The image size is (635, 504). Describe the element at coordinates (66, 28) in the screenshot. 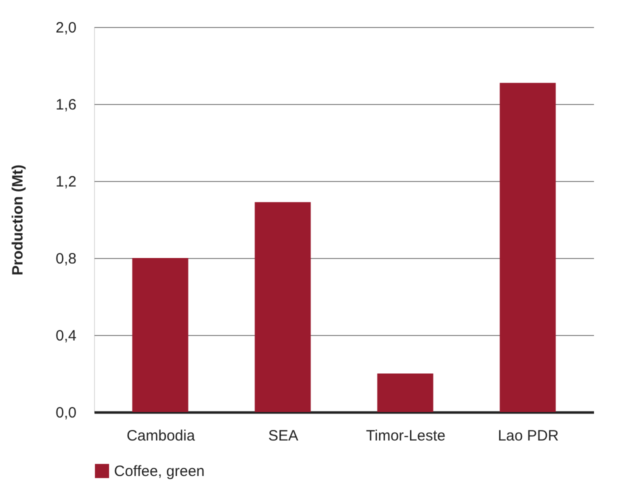

I see `y-tick-label: 2,0` at that location.